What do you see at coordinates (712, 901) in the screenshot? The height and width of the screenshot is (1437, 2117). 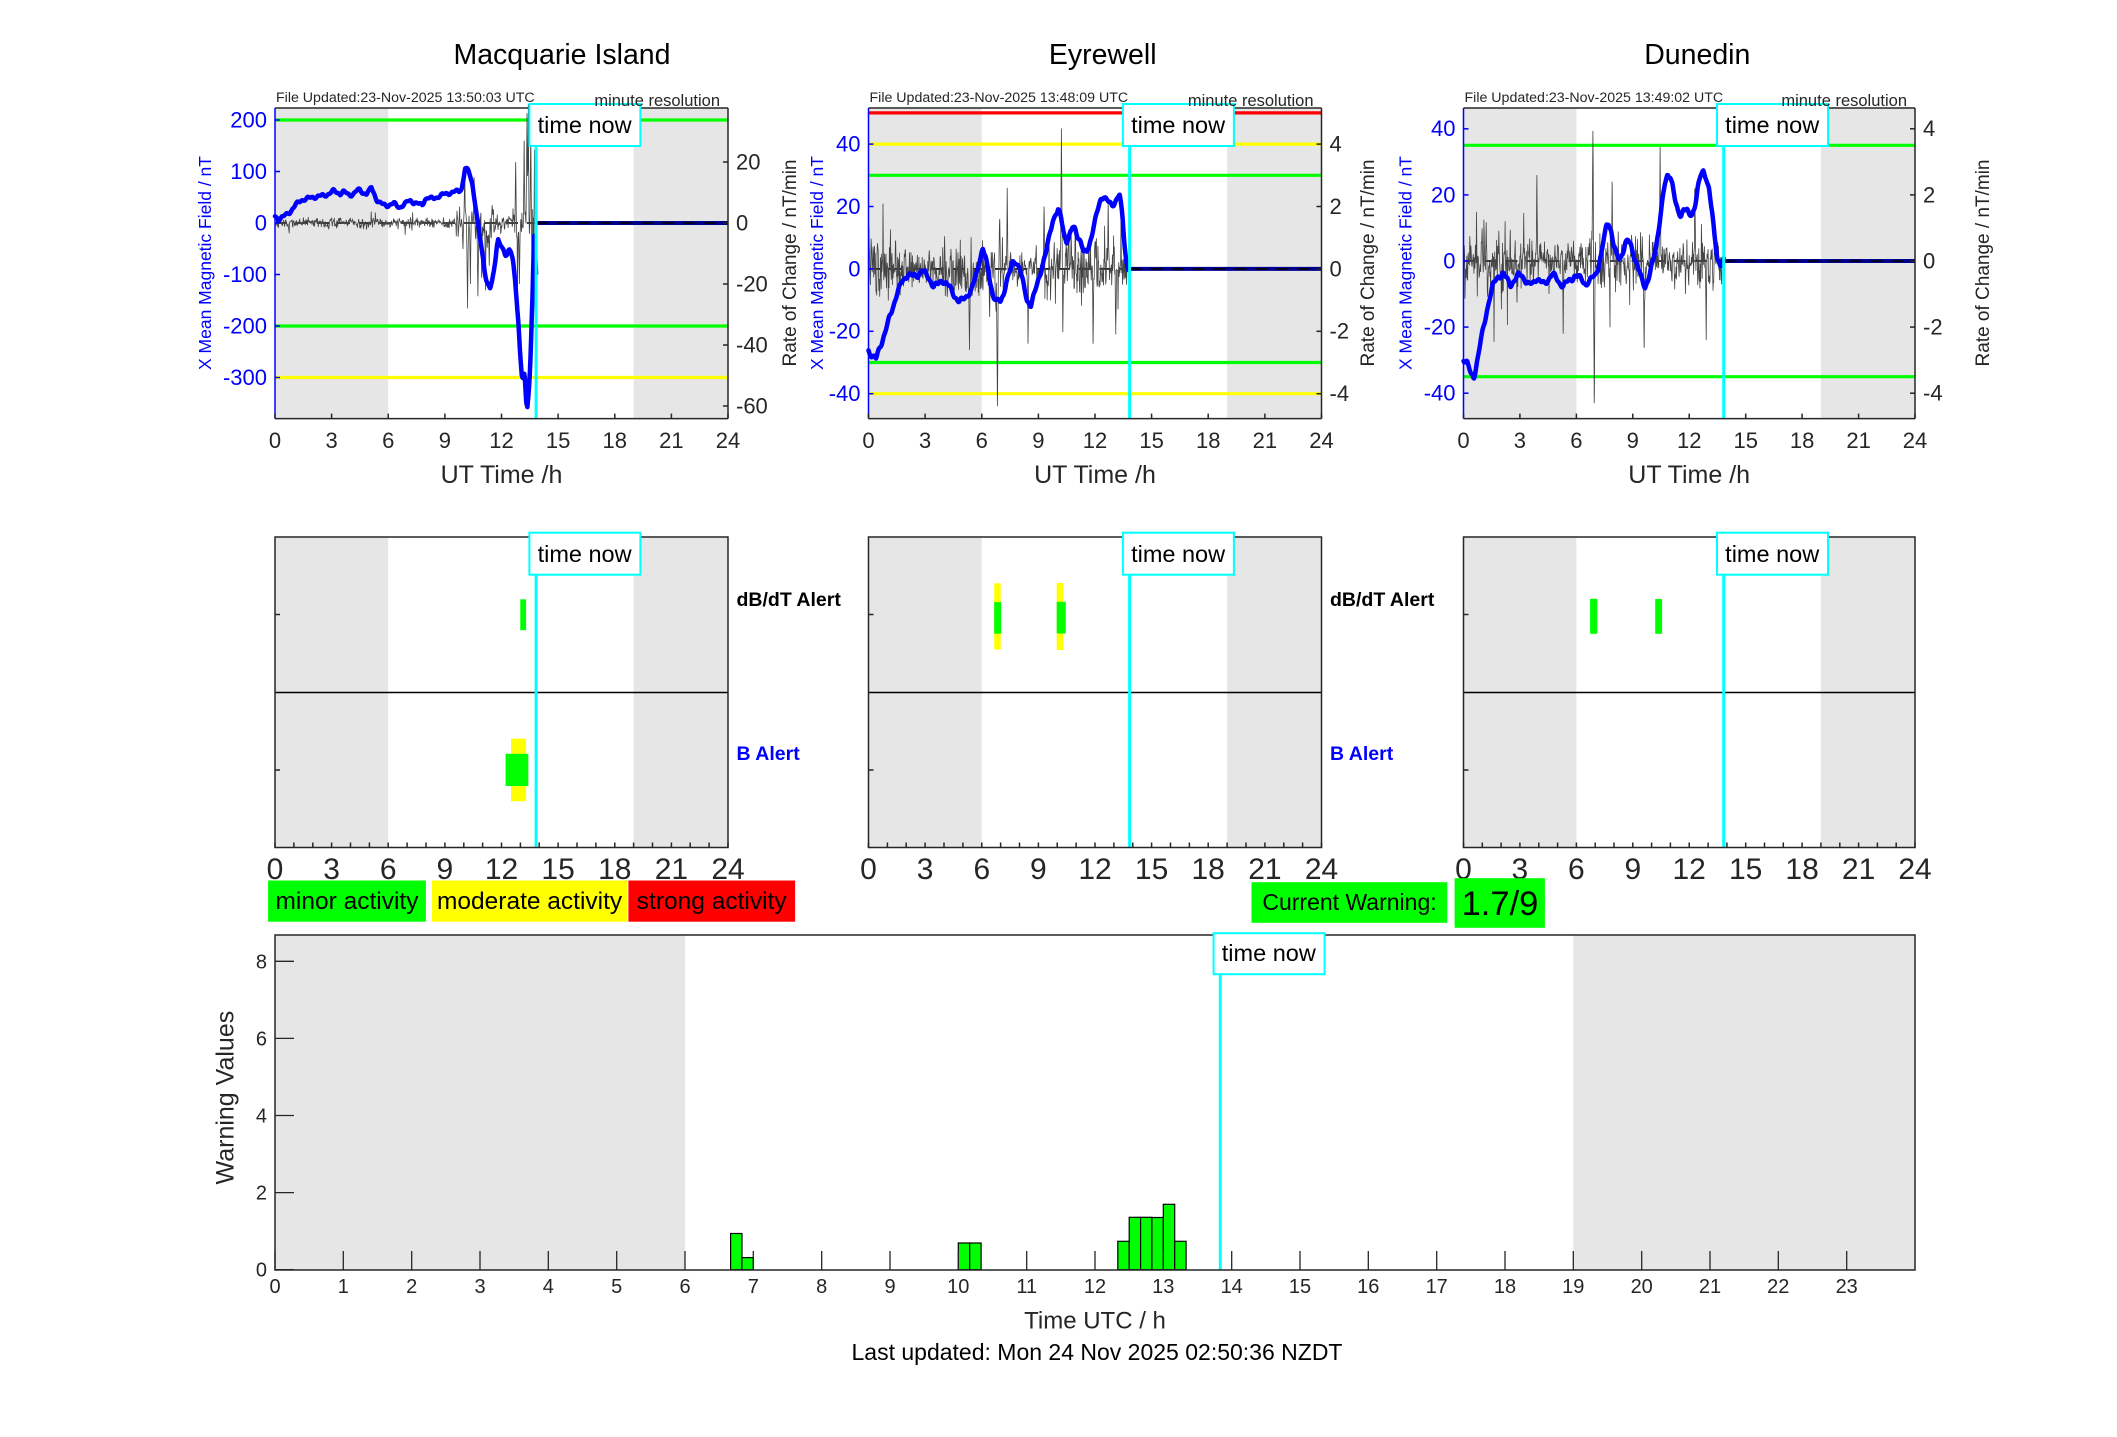 I see `svg-text: strong activity` at bounding box center [712, 901].